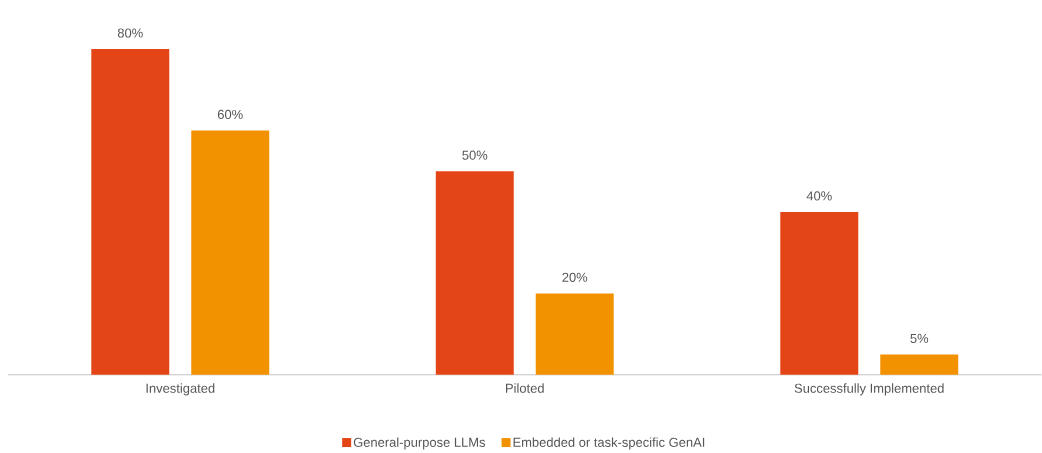 Image resolution: width=1042 pixels, height=453 pixels. I want to click on data-label: 80%, so click(130, 33).